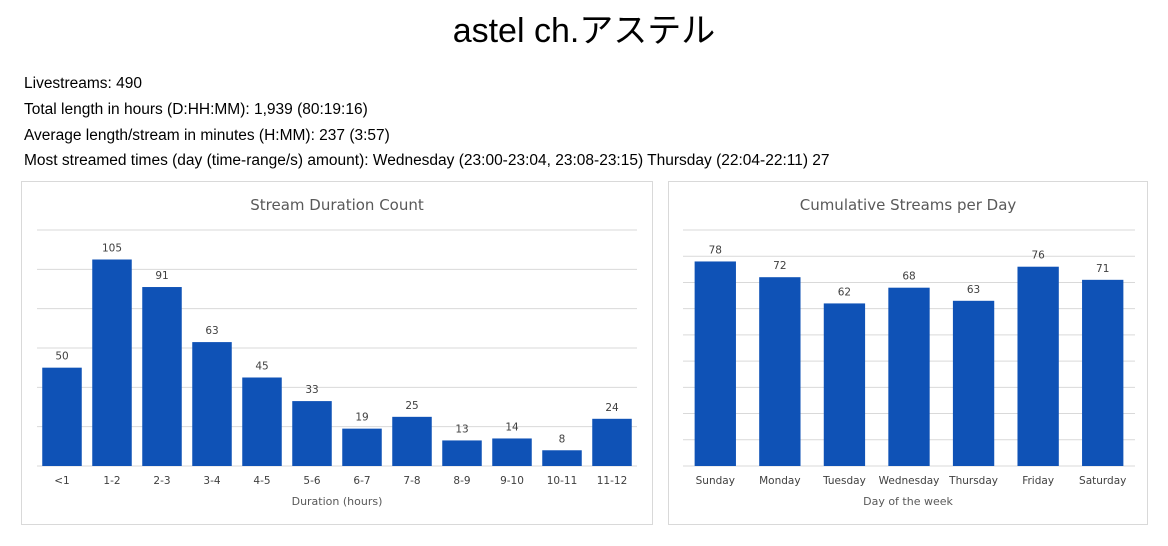  What do you see at coordinates (844, 481) in the screenshot?
I see `x-tick-label: Tuesday` at bounding box center [844, 481].